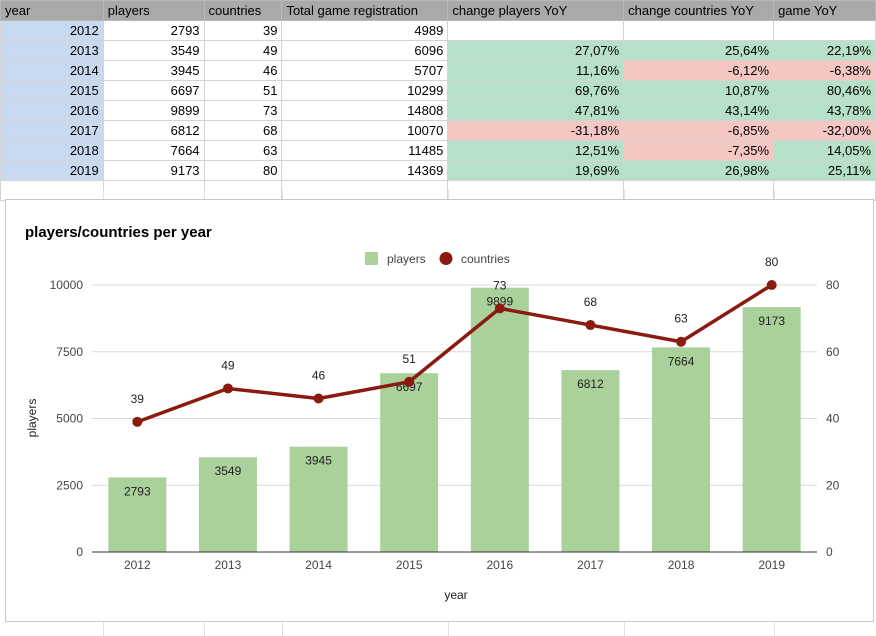 The width and height of the screenshot is (876, 636). What do you see at coordinates (824, 150) in the screenshot?
I see `cell-game-yoy: 14,05%` at bounding box center [824, 150].